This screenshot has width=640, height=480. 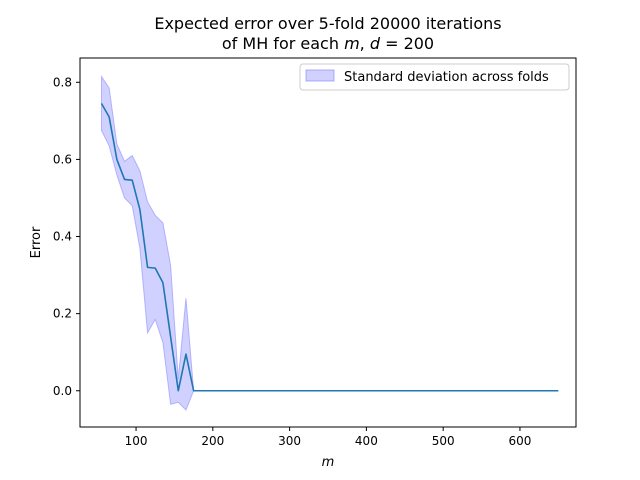 What do you see at coordinates (283, 43) in the screenshot?
I see `title-prefix: of MH for each` at bounding box center [283, 43].